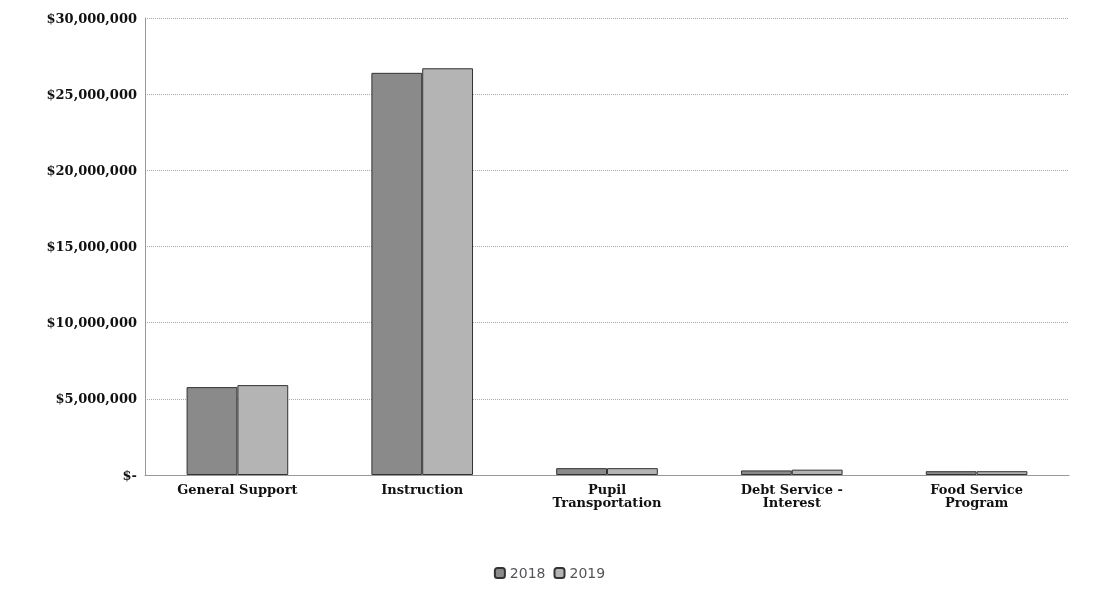  What do you see at coordinates (976, 496) in the screenshot?
I see `x-tick-label: Food Service Program` at bounding box center [976, 496].